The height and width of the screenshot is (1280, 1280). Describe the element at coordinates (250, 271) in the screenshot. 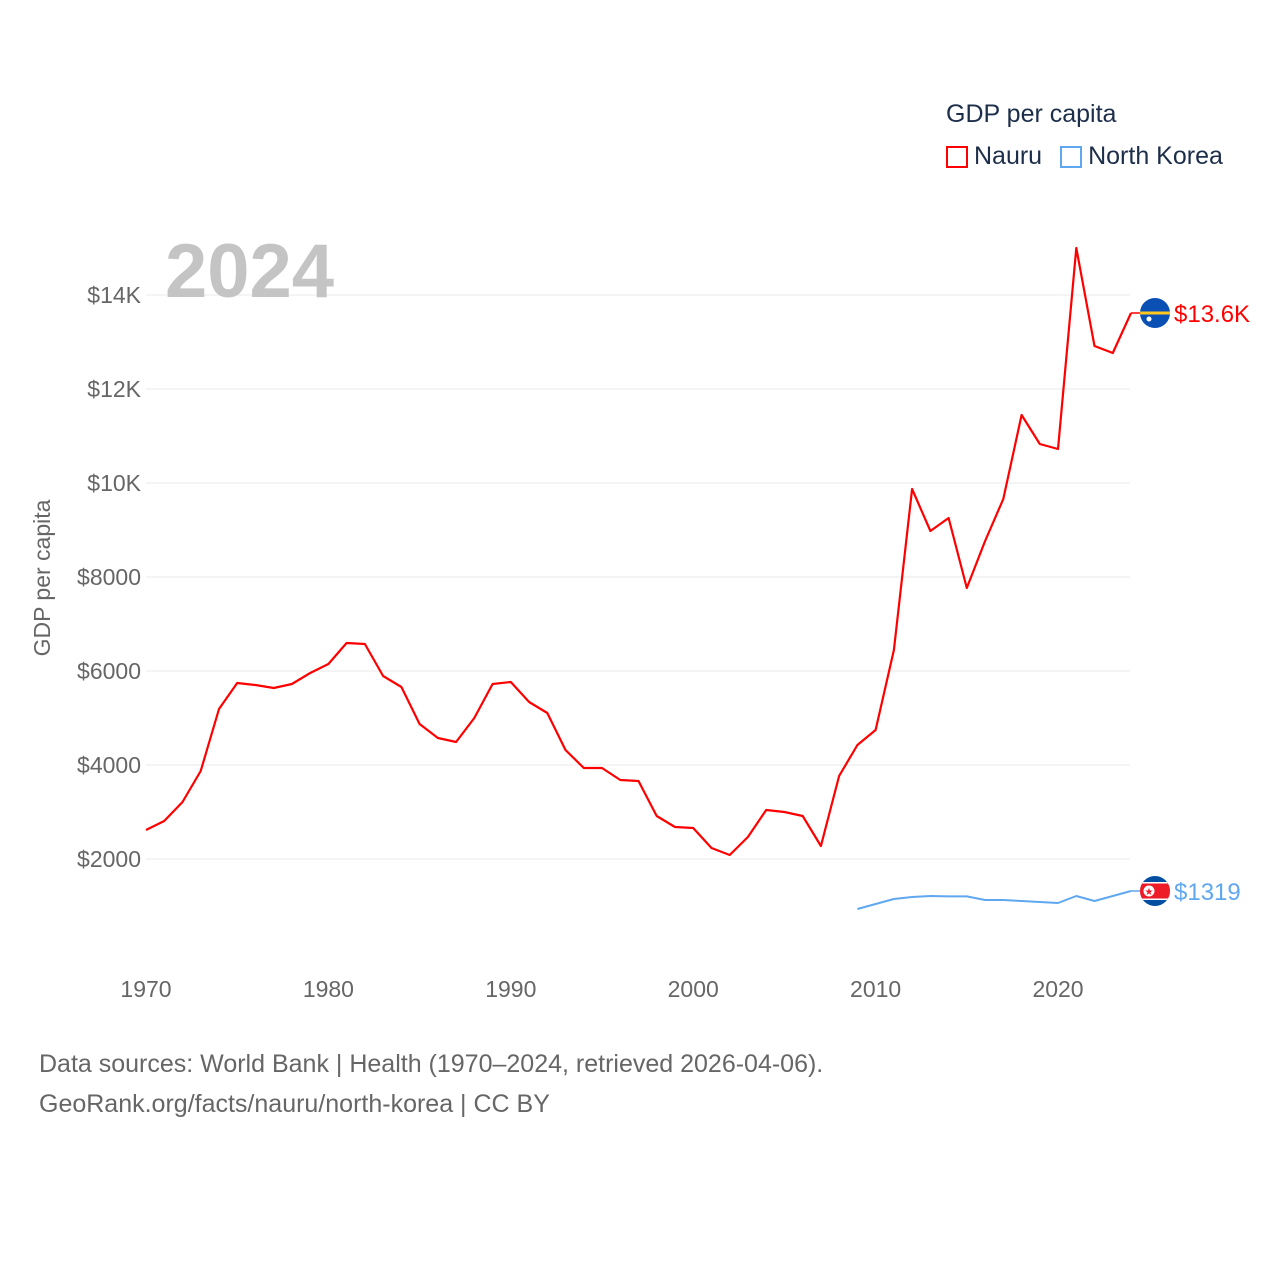

I see `year-label: 2024` at that location.